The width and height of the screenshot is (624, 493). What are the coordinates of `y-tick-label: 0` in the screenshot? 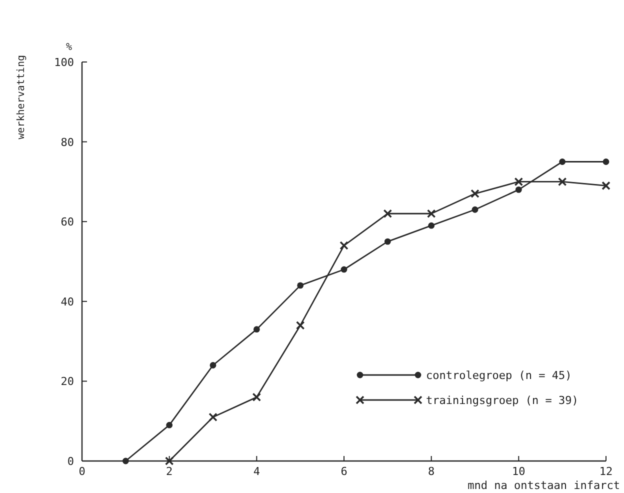 It's located at (70, 461).